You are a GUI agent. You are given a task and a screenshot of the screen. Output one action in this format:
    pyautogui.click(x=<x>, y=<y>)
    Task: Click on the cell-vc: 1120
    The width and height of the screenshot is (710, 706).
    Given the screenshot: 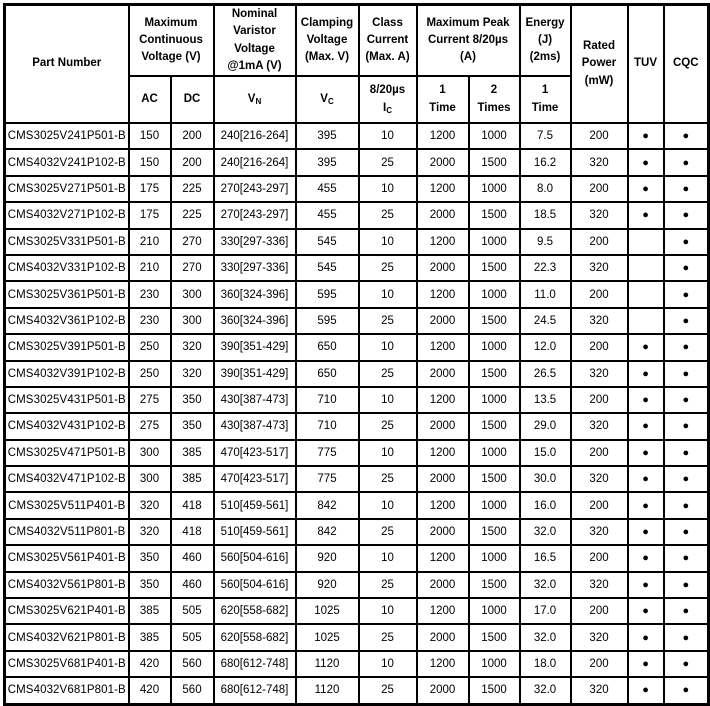 What is the action you would take?
    pyautogui.click(x=327, y=691)
    